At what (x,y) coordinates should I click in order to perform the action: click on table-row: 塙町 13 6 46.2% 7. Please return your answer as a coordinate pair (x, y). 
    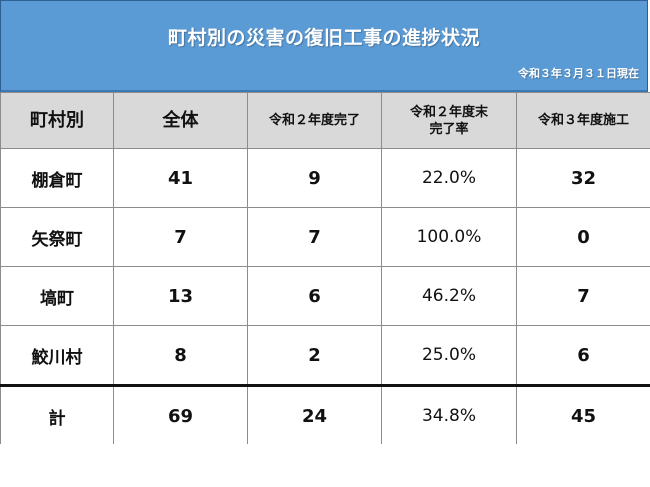
    Looking at the image, I should click on (325, 296).